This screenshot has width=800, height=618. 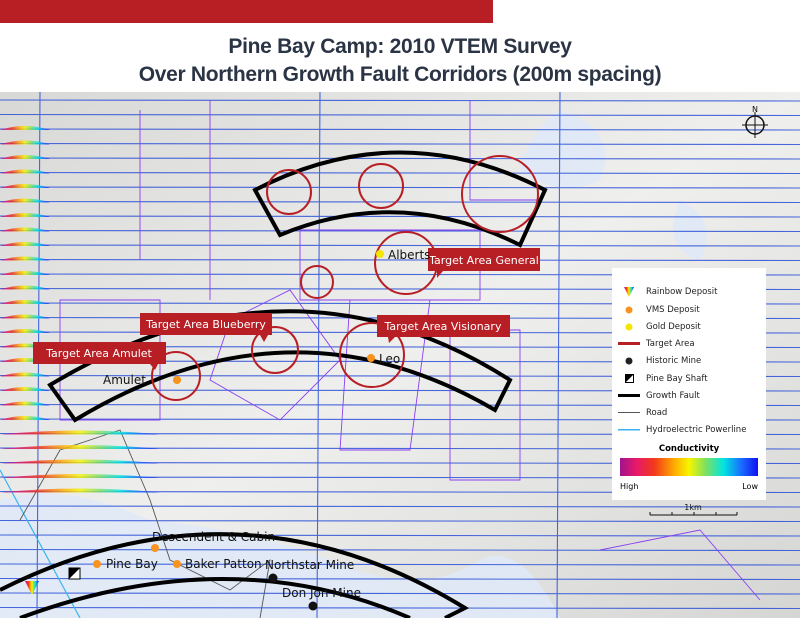 I want to click on target-label-blueberry: Target Area Blueberry, so click(x=206, y=327).